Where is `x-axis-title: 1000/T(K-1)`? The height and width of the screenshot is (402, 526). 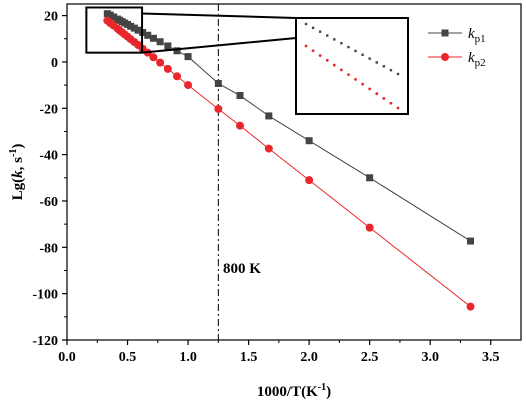 x-axis-title: 1000/T(K-1) is located at coordinates (294, 391).